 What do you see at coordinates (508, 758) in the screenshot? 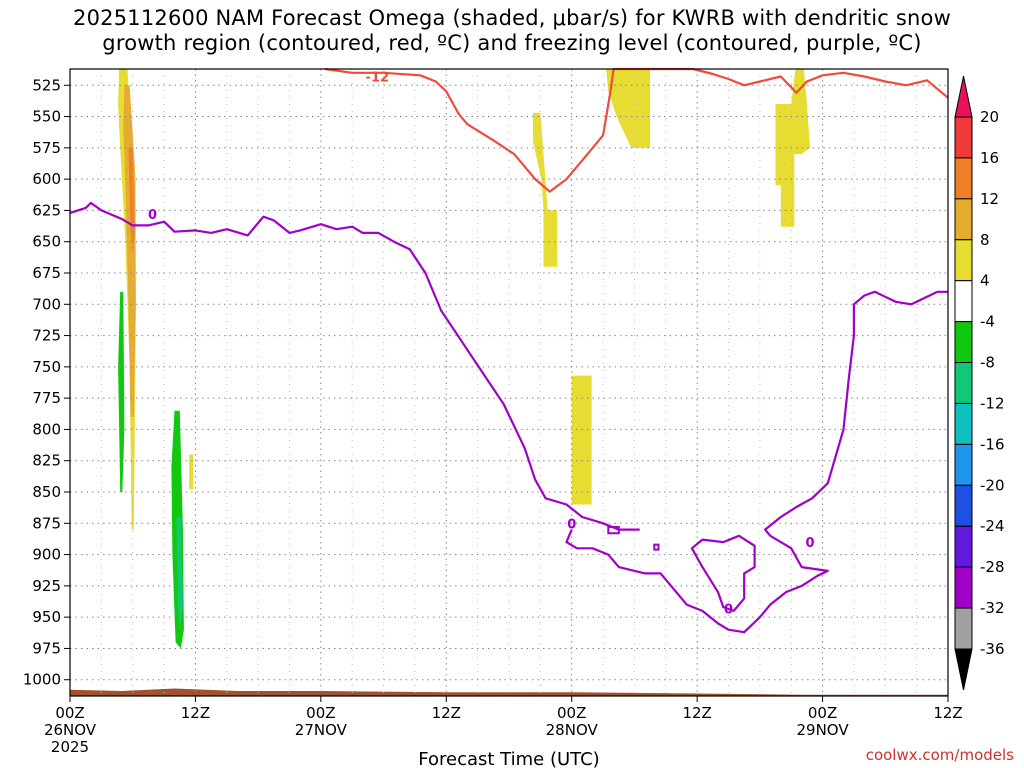
I see `x-axis-label: Forecast Time (UTC)` at bounding box center [508, 758].